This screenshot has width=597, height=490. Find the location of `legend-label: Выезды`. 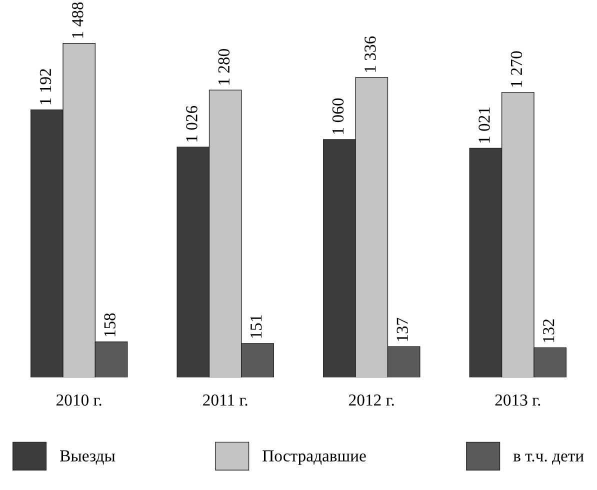

legend-label: Выезды is located at coordinates (88, 457).